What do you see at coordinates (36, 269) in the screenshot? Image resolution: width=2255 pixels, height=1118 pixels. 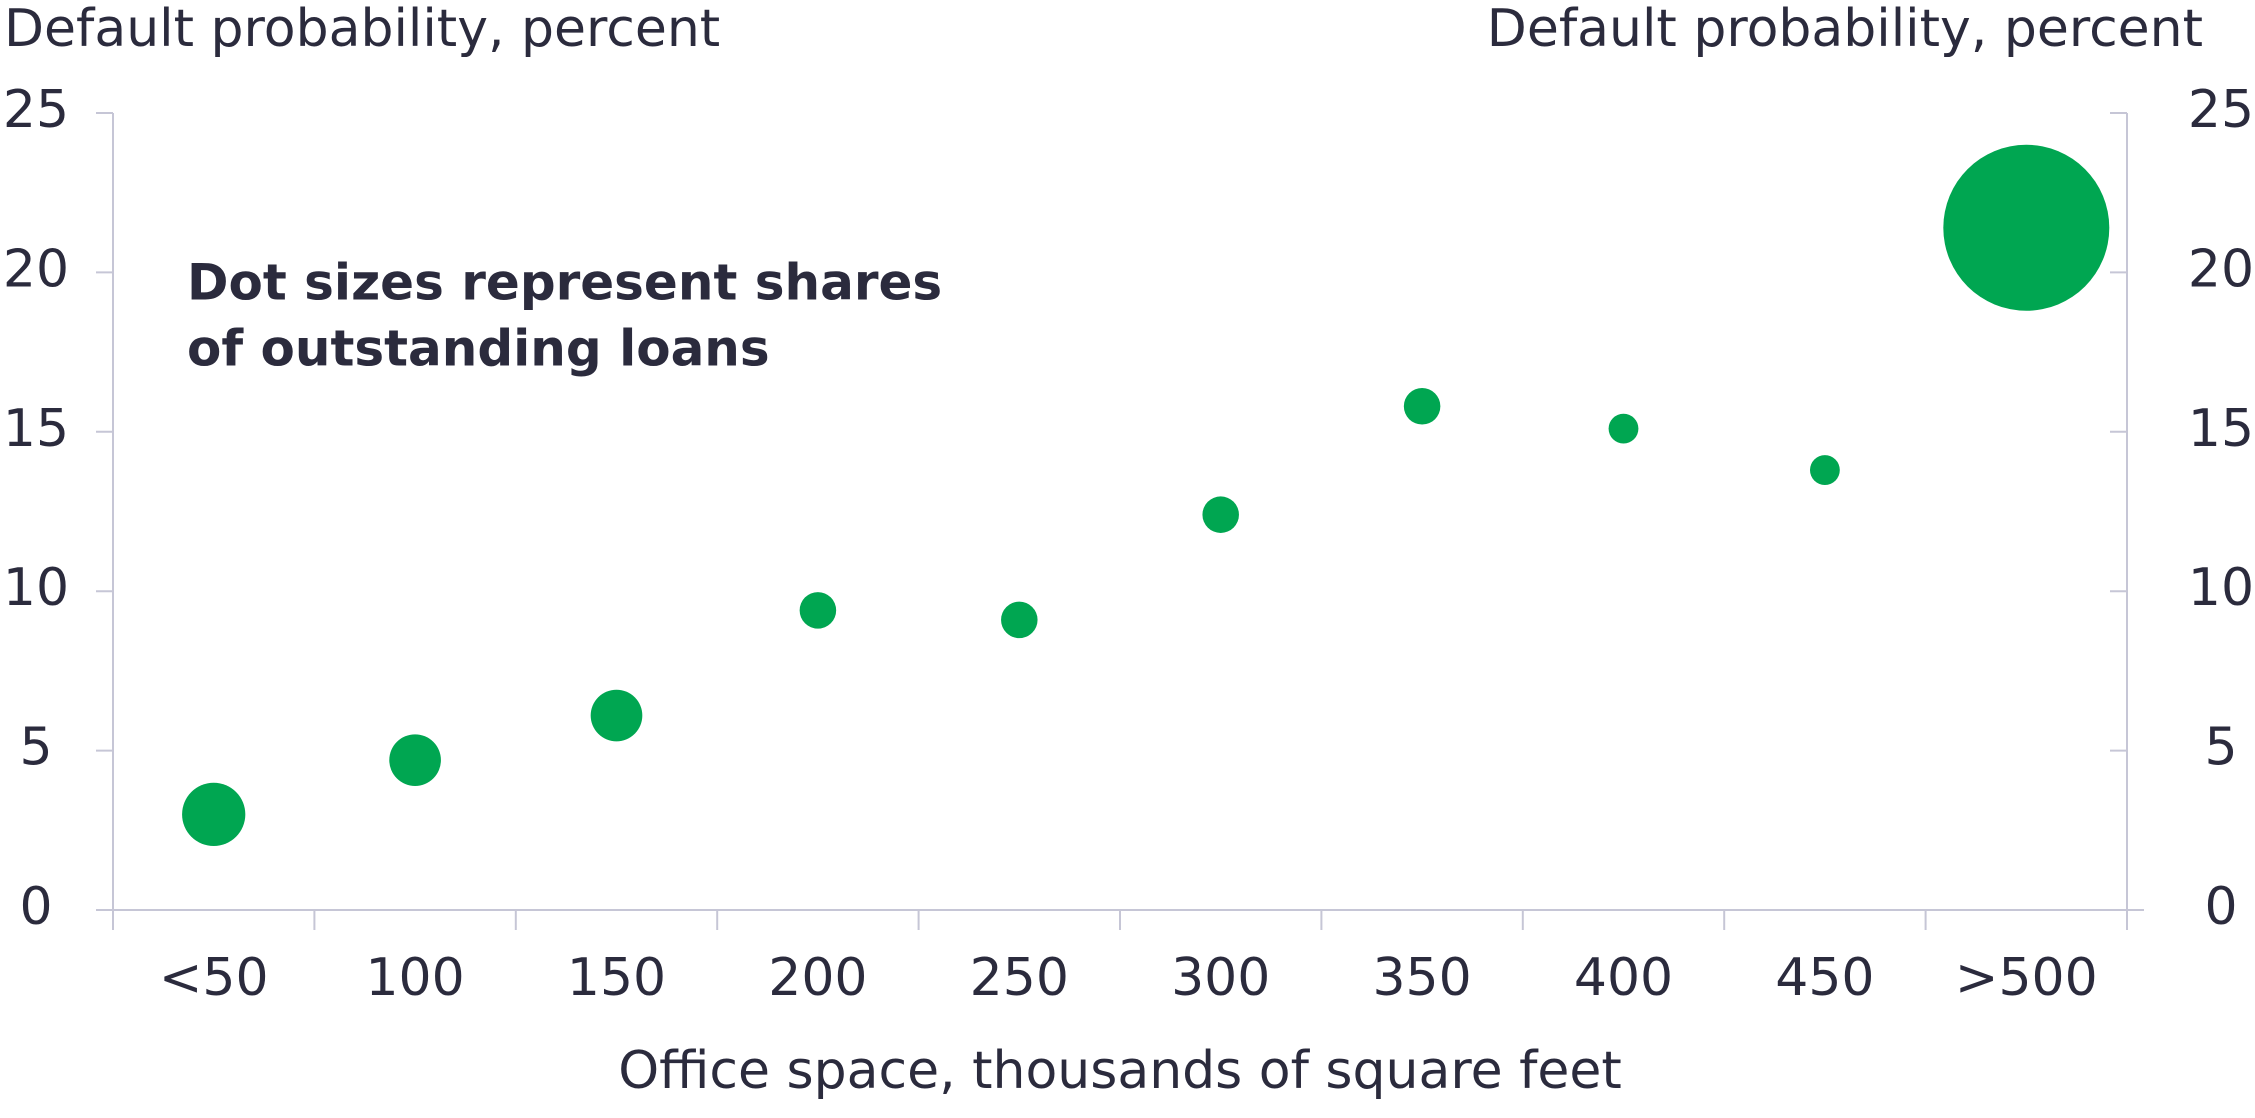 I see `y-tick-label: 20` at bounding box center [36, 269].